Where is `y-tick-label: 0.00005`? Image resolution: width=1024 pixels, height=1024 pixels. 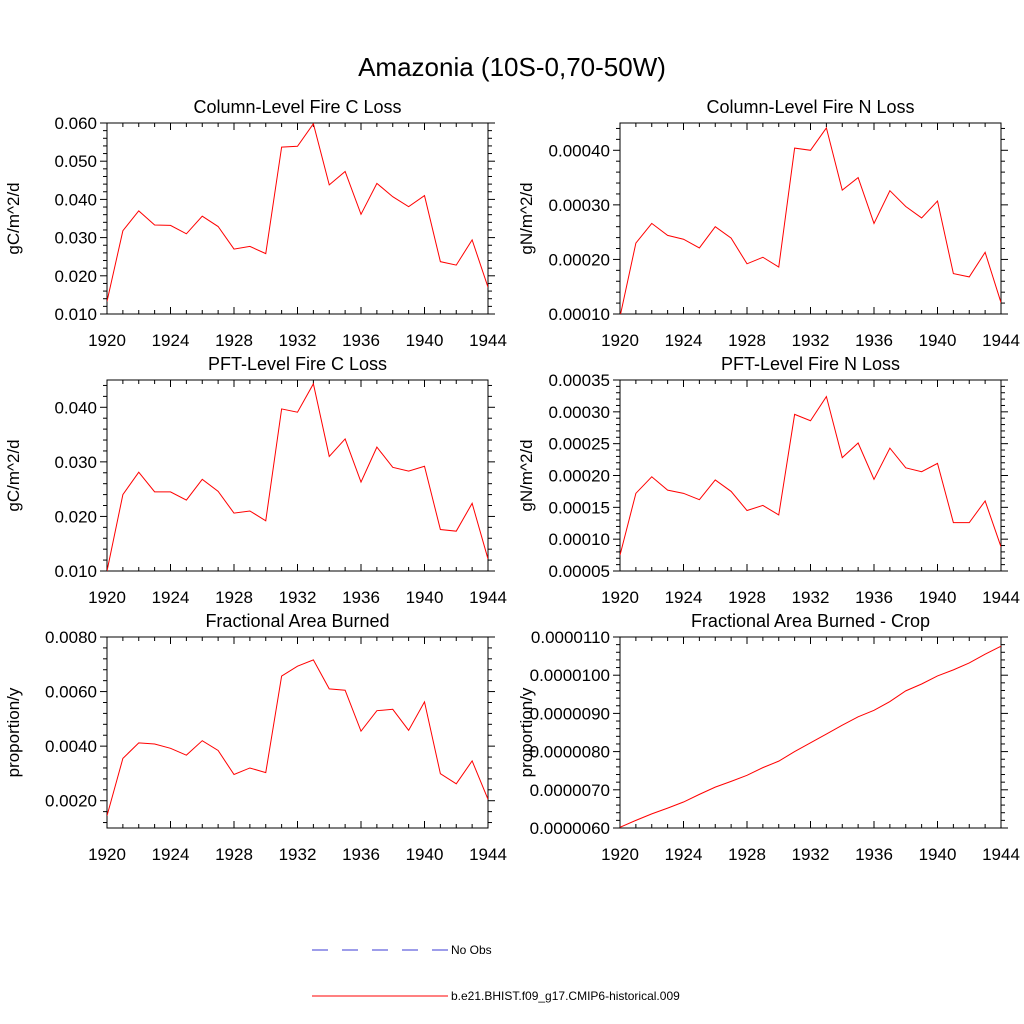 y-tick-label: 0.00005 is located at coordinates (579, 571).